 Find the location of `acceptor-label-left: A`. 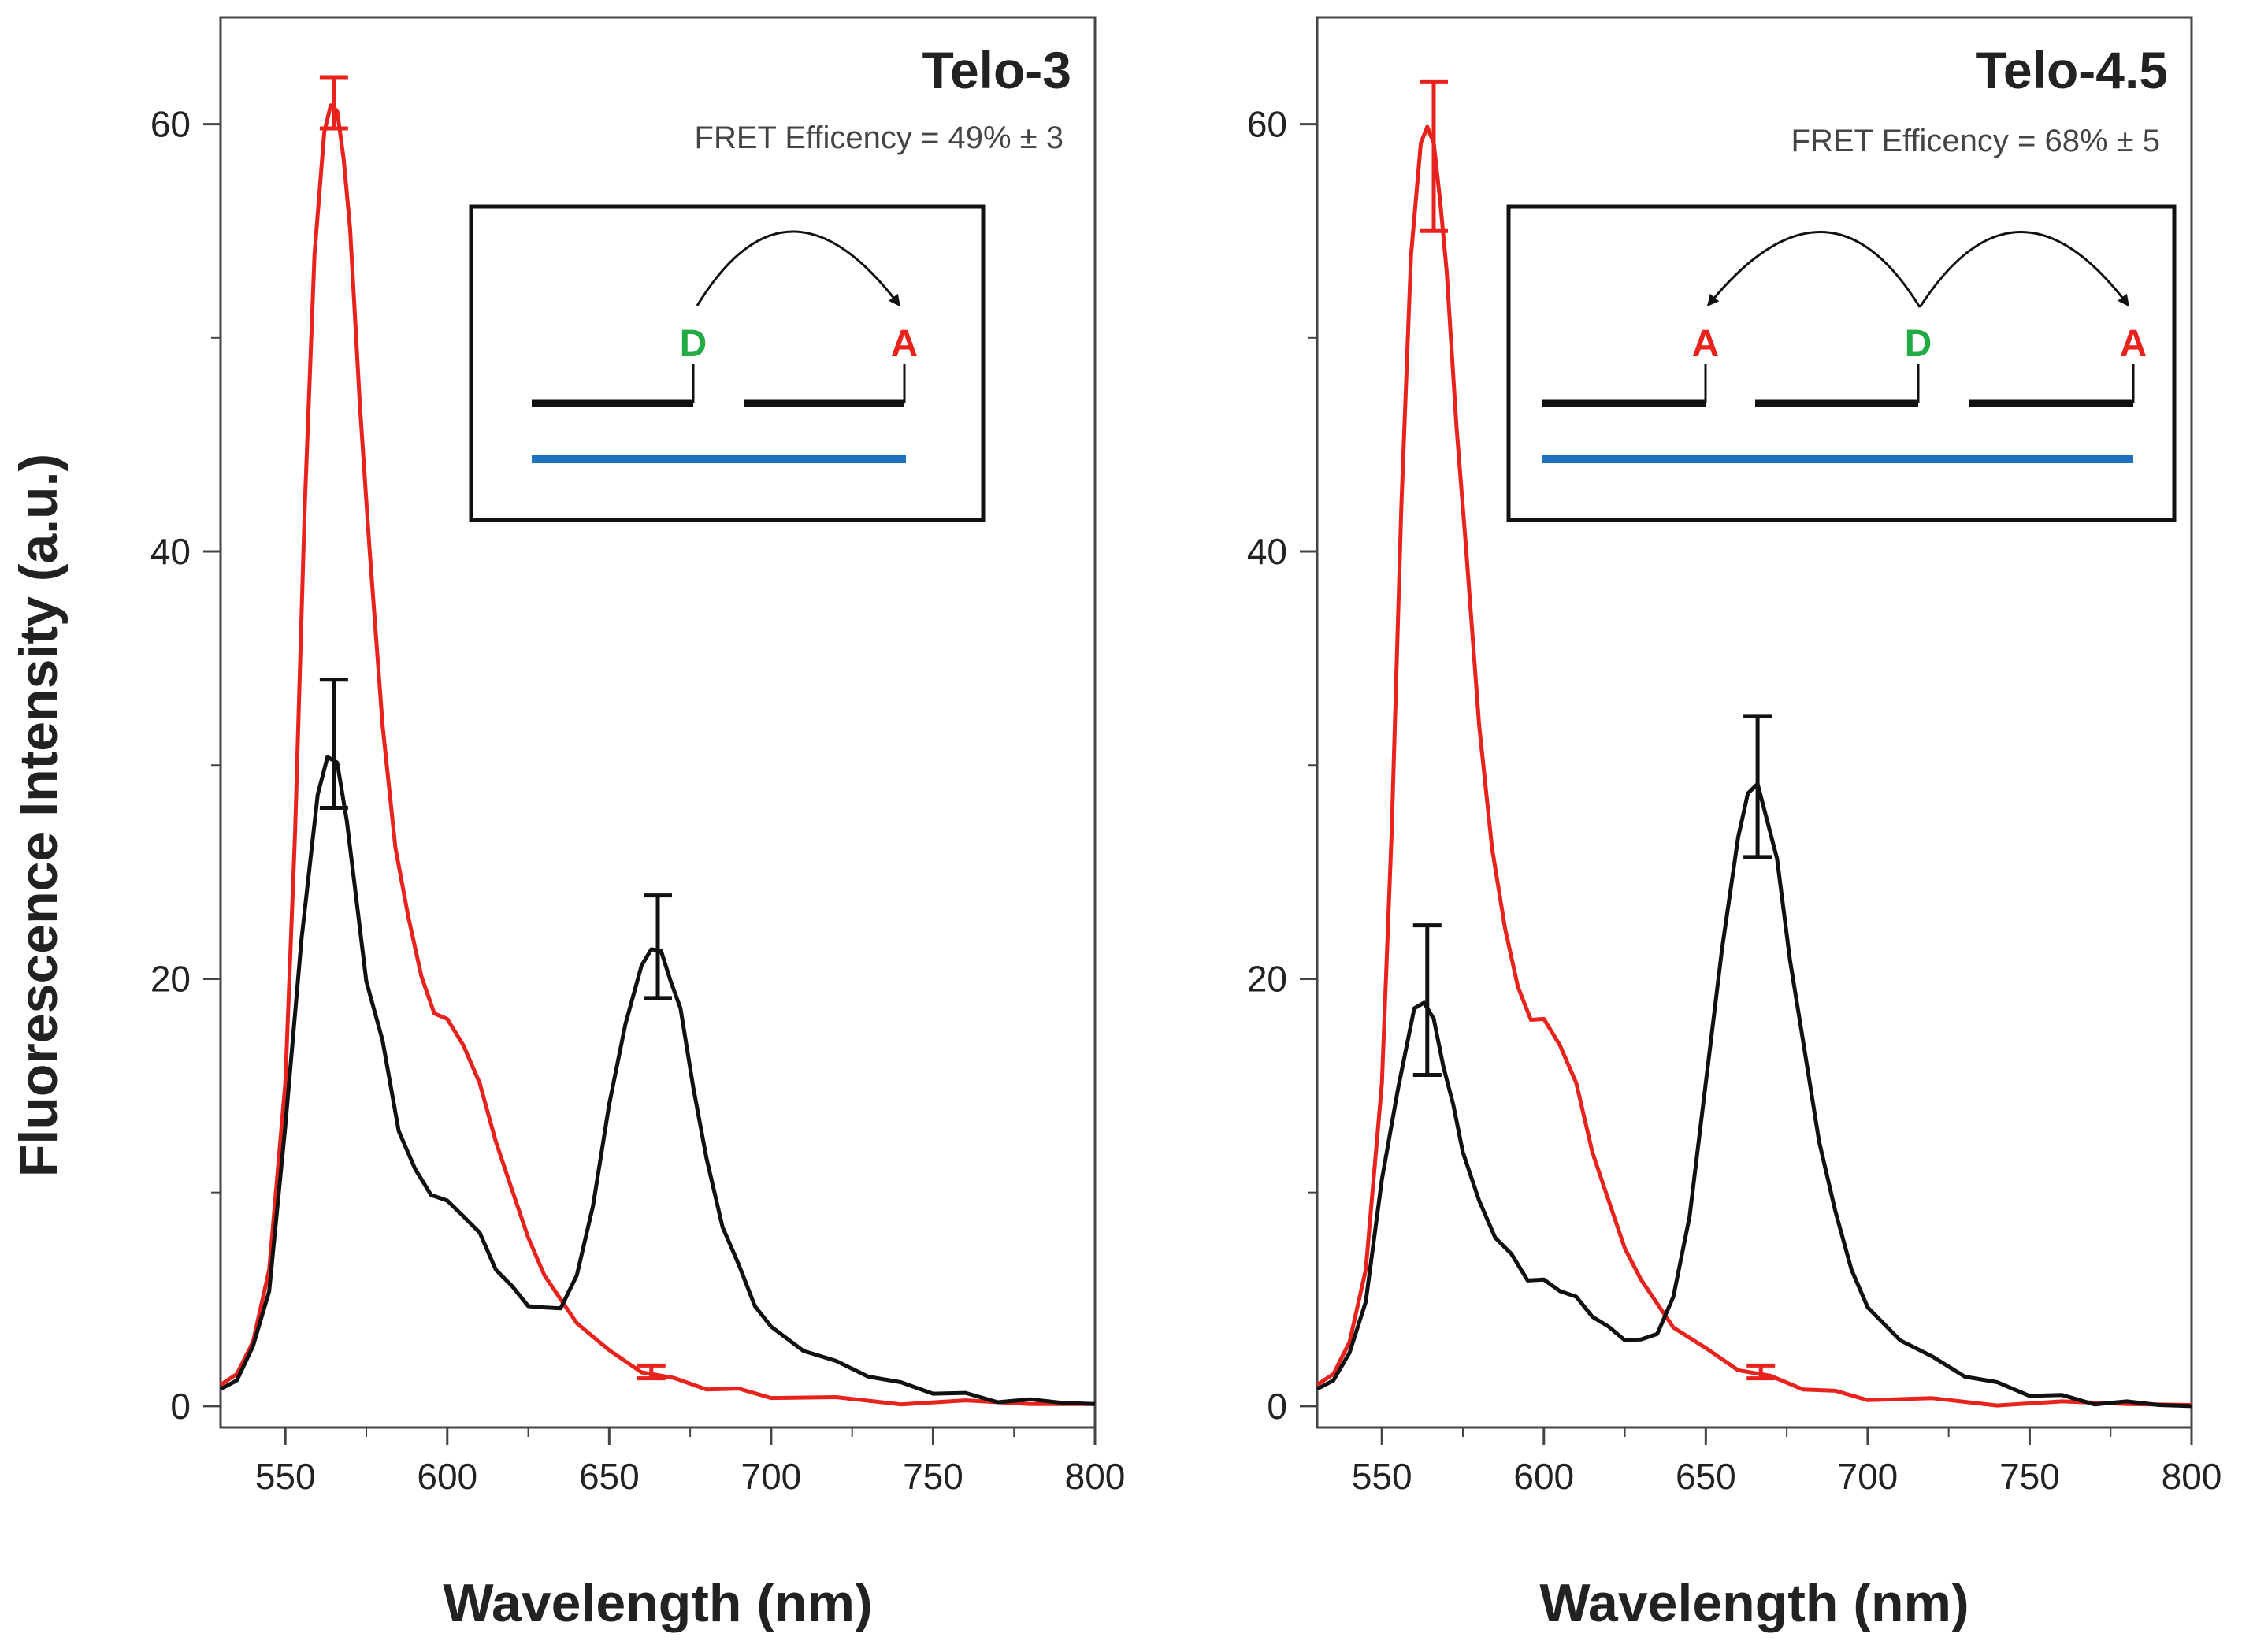

acceptor-label-left: A is located at coordinates (1706, 344).